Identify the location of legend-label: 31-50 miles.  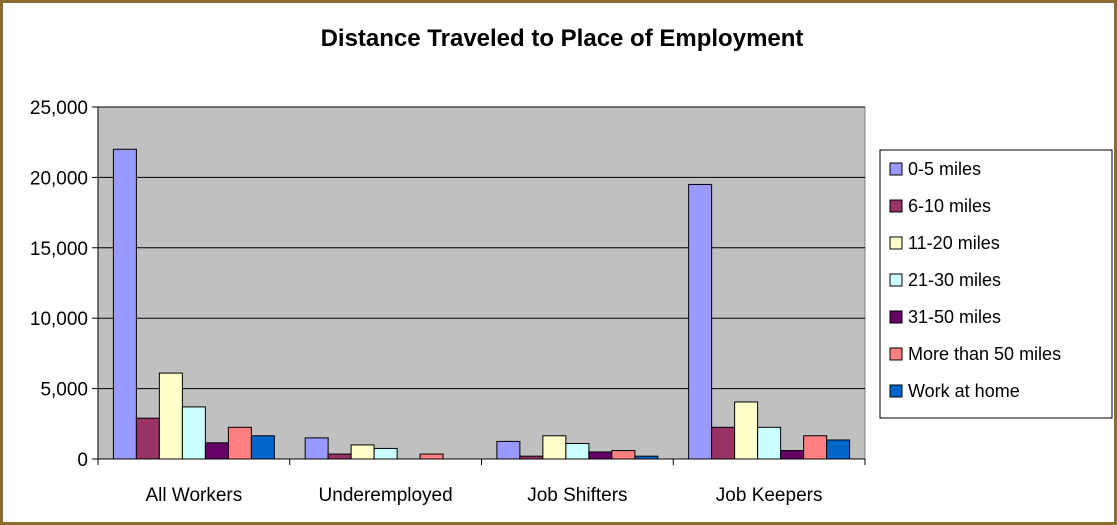
(954, 317).